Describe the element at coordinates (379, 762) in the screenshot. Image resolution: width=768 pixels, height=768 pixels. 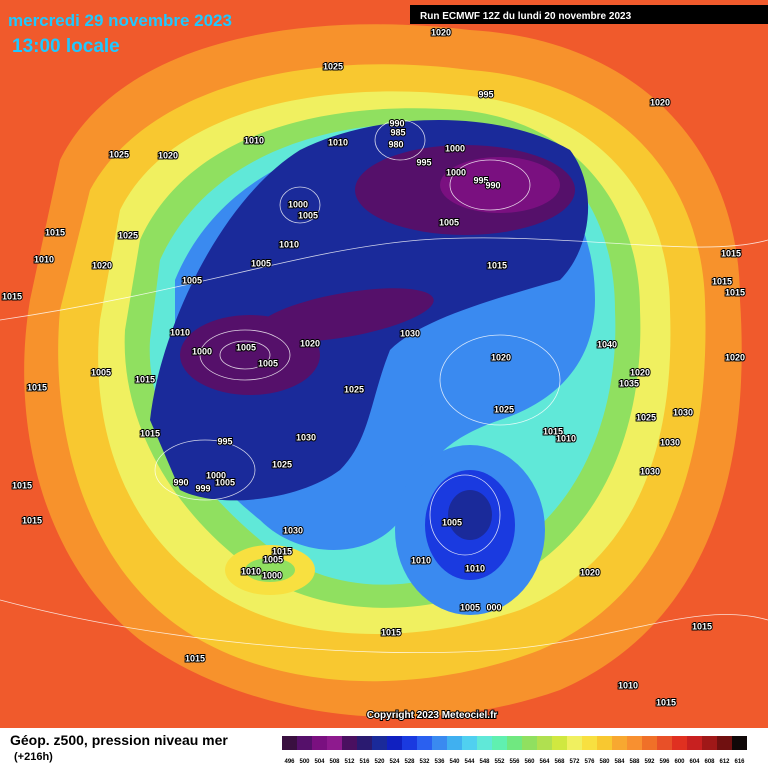
I see `colorbar-label: 520` at that location.